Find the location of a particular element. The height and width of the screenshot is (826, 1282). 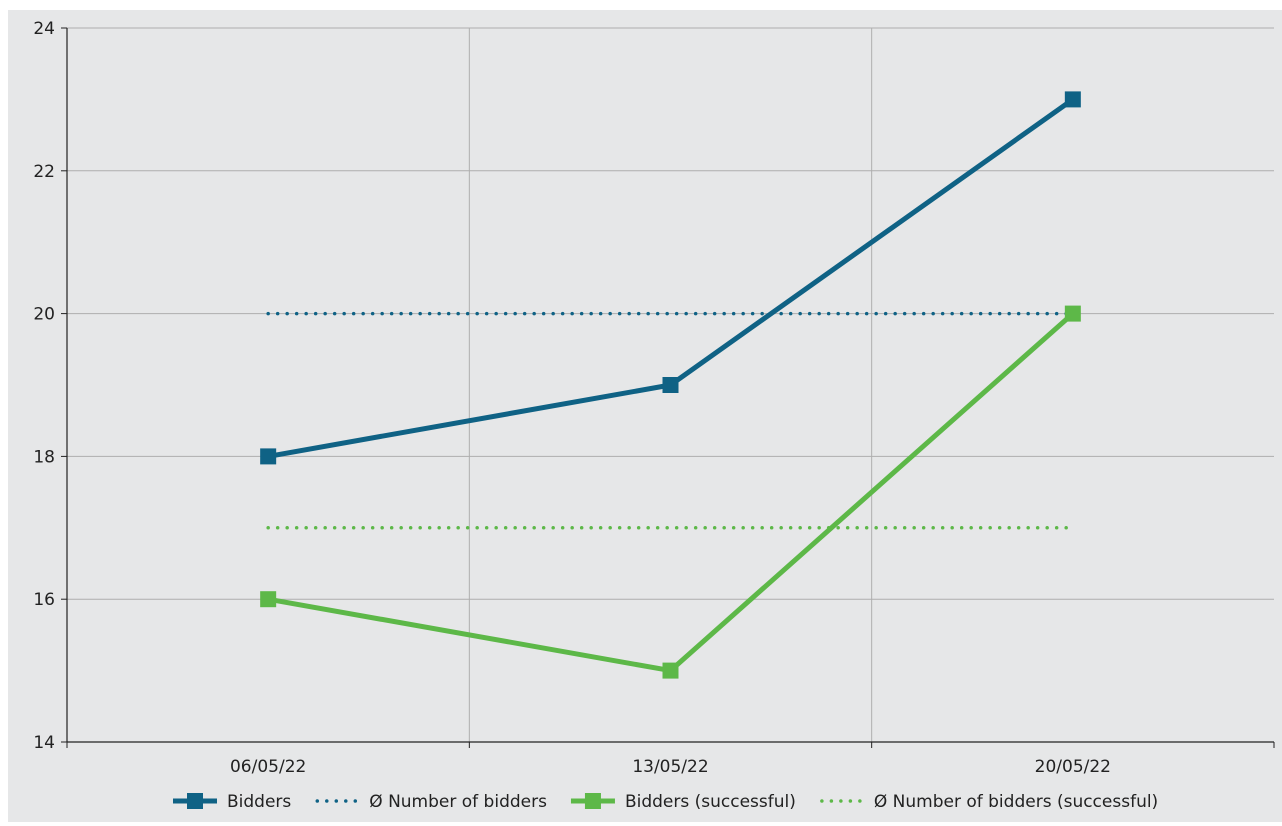

y-tick-label: 24 is located at coordinates (44, 29).